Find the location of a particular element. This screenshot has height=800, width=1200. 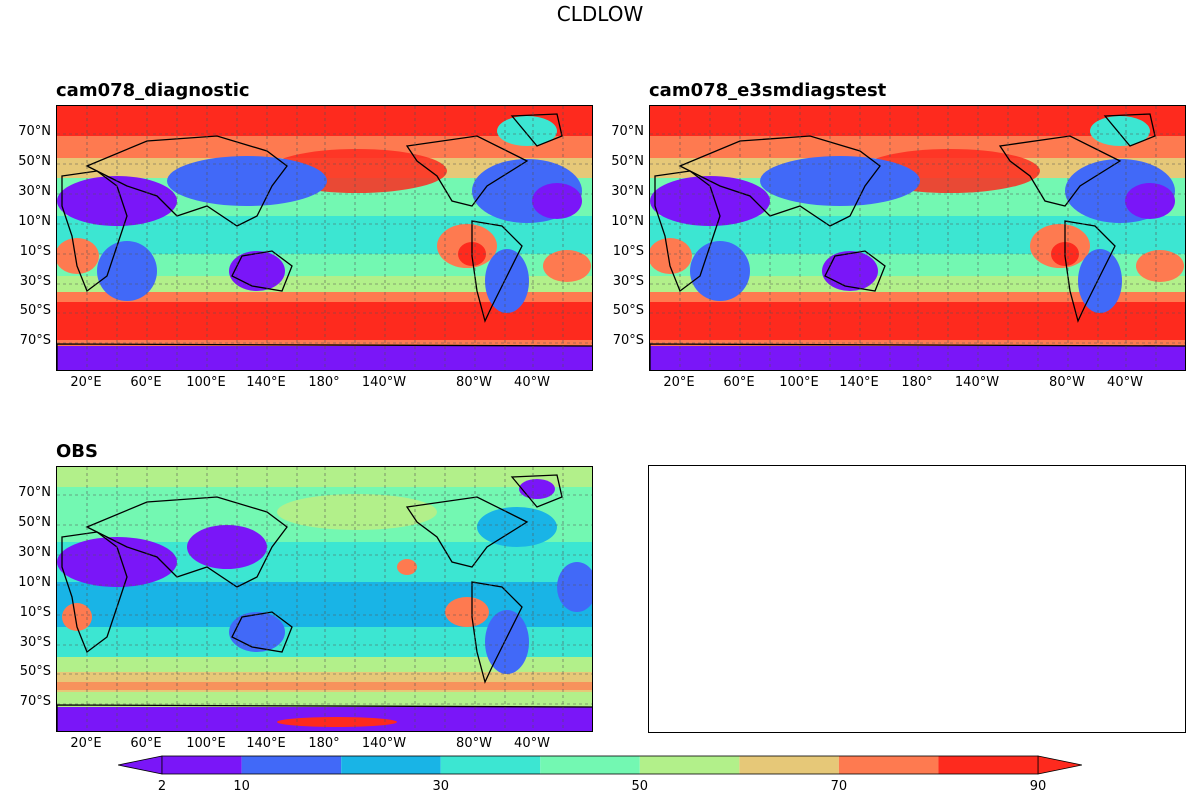

colorbar-tick-label: 10 is located at coordinates (241, 786).